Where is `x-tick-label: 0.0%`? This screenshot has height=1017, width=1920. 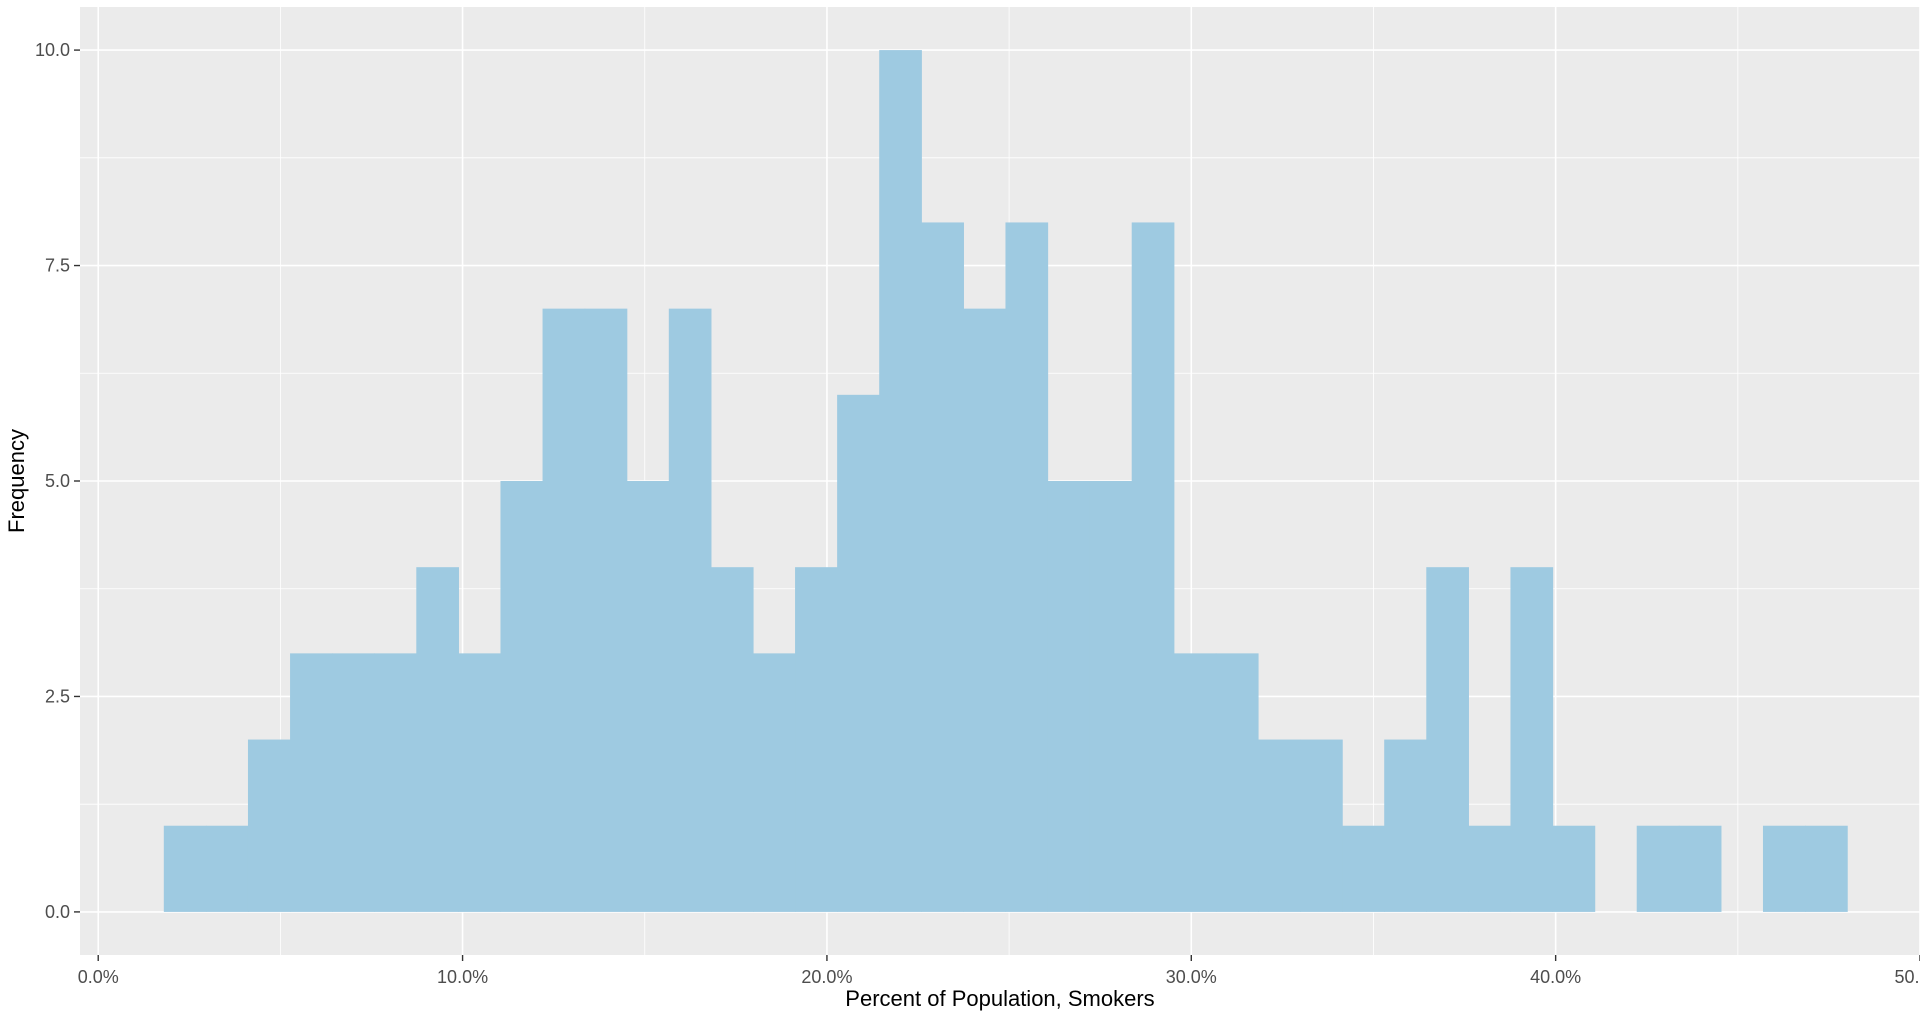
x-tick-label: 0.0% is located at coordinates (98, 977).